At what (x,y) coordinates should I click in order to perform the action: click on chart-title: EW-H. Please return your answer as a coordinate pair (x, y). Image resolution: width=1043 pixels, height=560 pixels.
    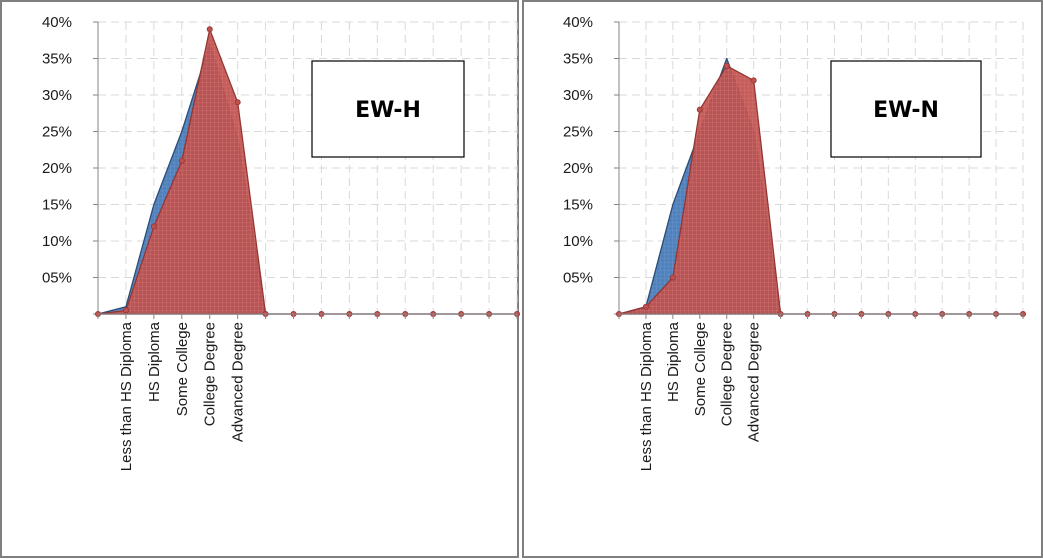
    Looking at the image, I should click on (388, 110).